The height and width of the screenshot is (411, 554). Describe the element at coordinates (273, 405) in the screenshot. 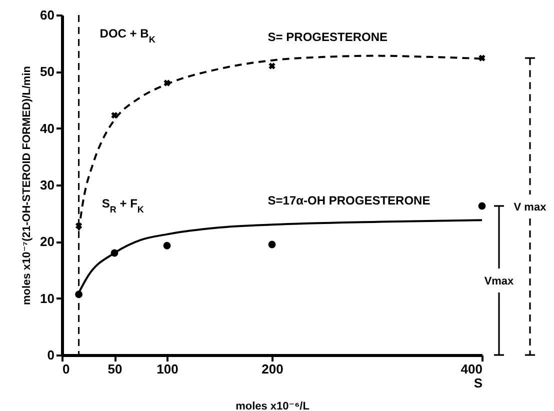

I see `x-axis-title: moles x10⁻⁶/L` at that location.